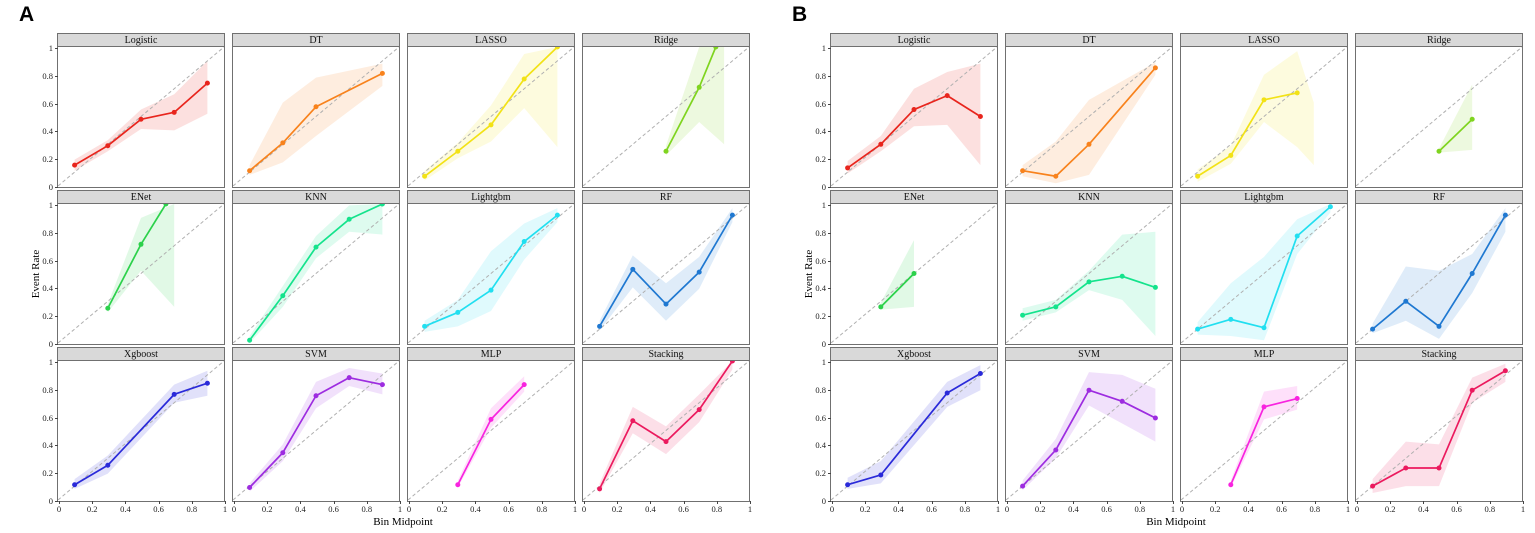 The height and width of the screenshot is (533, 1535). What do you see at coordinates (316, 40) in the screenshot?
I see `strip-title: DT` at bounding box center [316, 40].